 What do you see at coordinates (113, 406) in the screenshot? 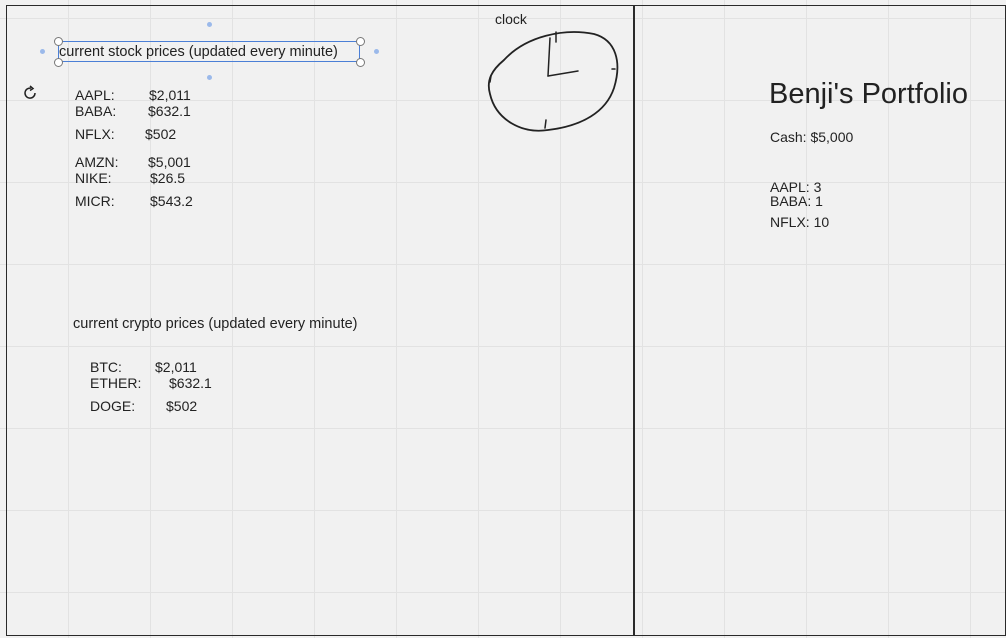
I see `crypto-ticker: DOGE:` at bounding box center [113, 406].